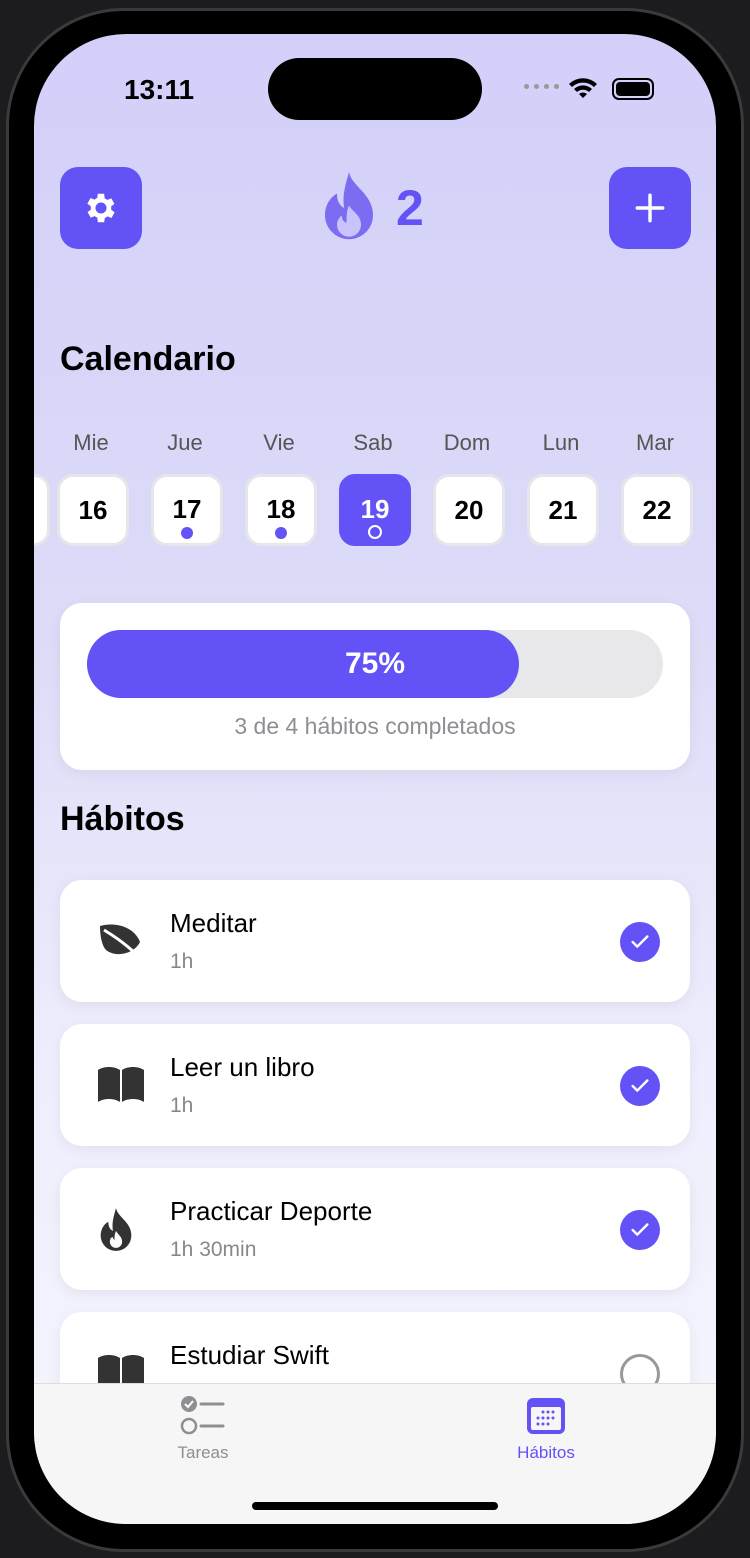 The height and width of the screenshot is (1558, 750). I want to click on calendar-day-16: 16, so click(93, 510).